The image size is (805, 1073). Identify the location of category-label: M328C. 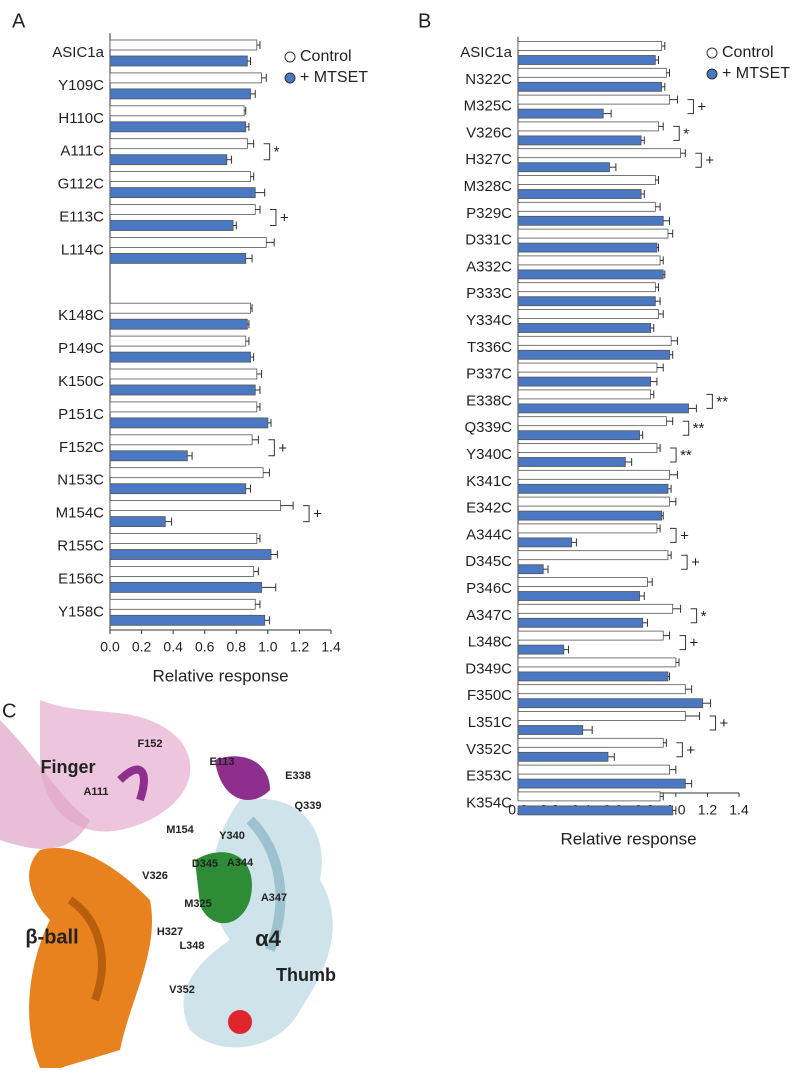
(488, 186).